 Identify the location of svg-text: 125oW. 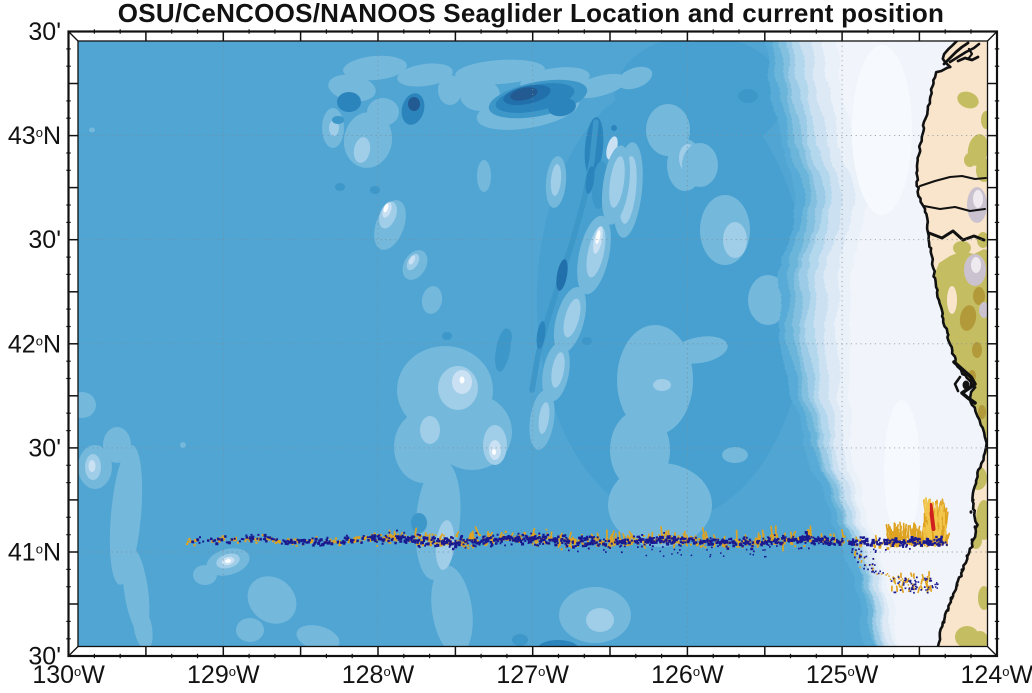
(842, 674).